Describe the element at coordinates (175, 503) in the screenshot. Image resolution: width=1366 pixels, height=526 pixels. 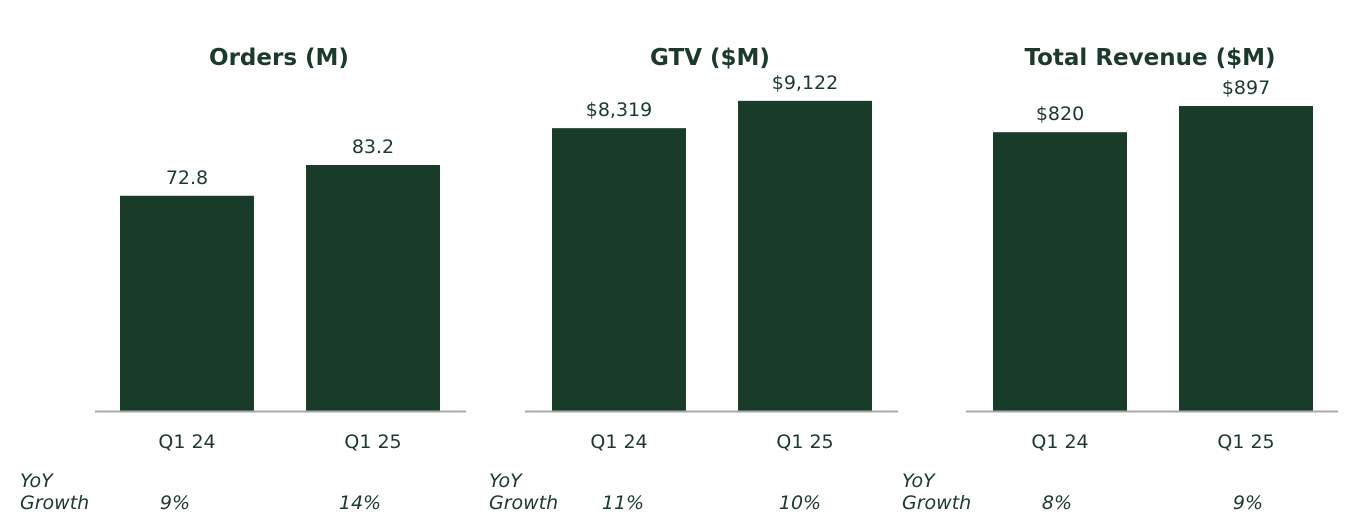
I see `orders-yoy-growth-0: 9%` at that location.